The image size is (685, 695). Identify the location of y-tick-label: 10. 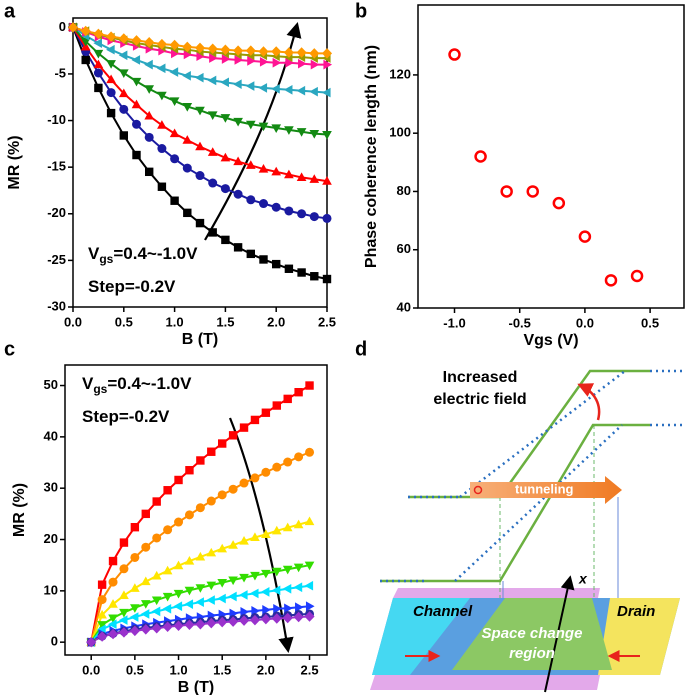
(51, 589).